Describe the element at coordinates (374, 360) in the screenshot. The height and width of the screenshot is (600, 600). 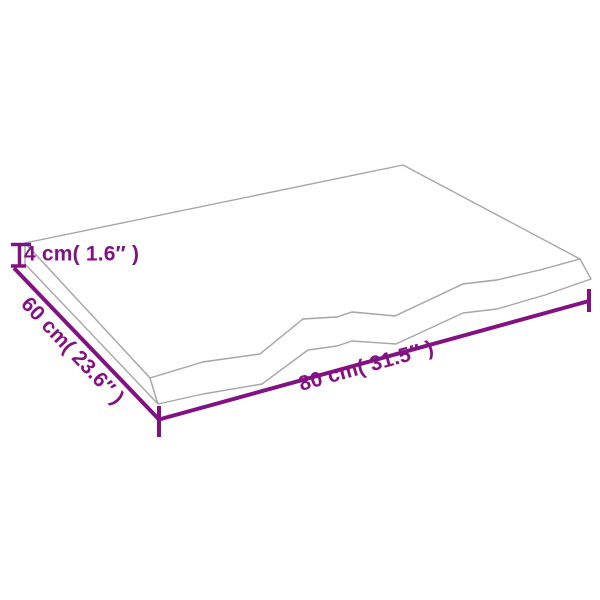
I see `width-line` at that location.